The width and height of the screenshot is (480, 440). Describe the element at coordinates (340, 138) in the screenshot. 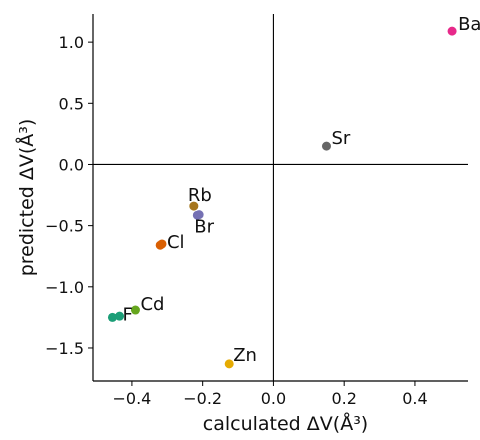

I see `point-label-sr: Sr` at that location.